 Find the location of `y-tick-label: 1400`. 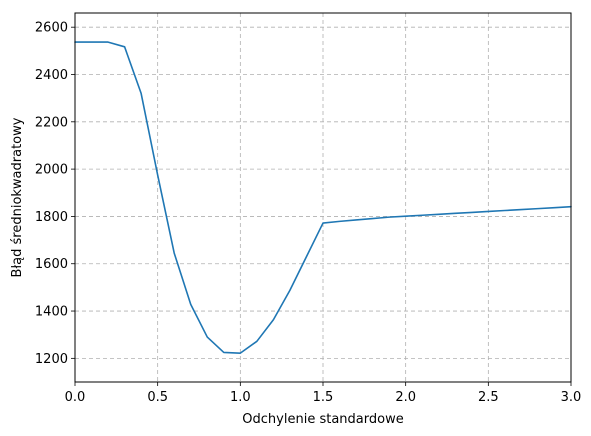

y-tick-label: 1400 is located at coordinates (51, 312).